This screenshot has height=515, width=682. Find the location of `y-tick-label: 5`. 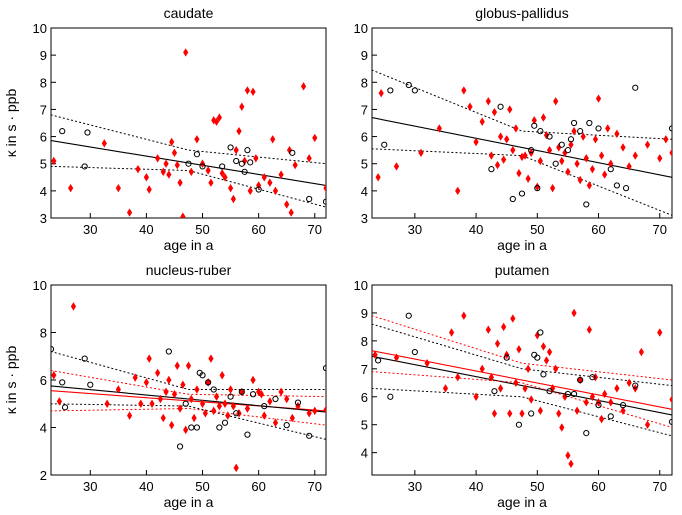

y-tick-label: 5 is located at coordinates (43, 164).